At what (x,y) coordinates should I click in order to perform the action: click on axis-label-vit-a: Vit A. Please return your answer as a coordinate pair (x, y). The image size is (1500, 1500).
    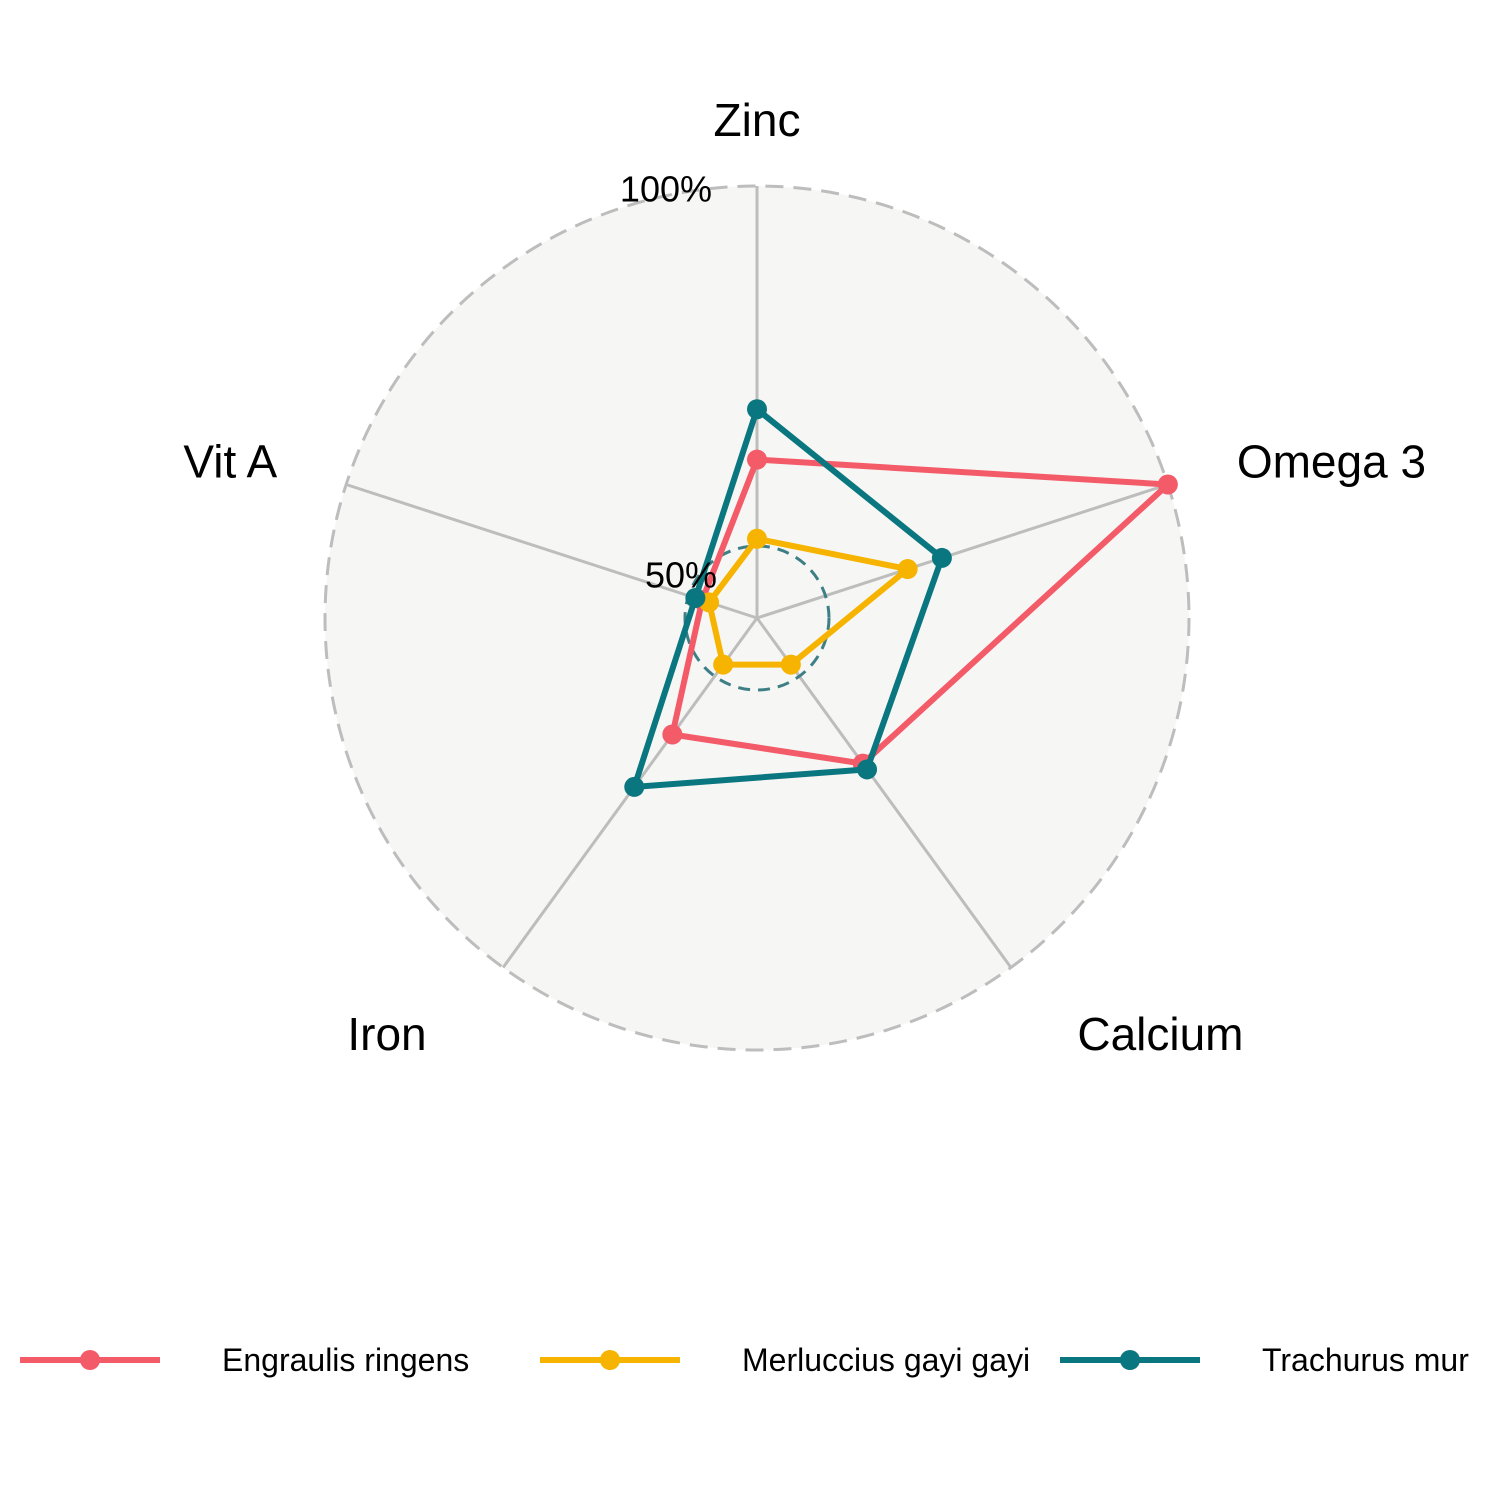
    Looking at the image, I should click on (230, 462).